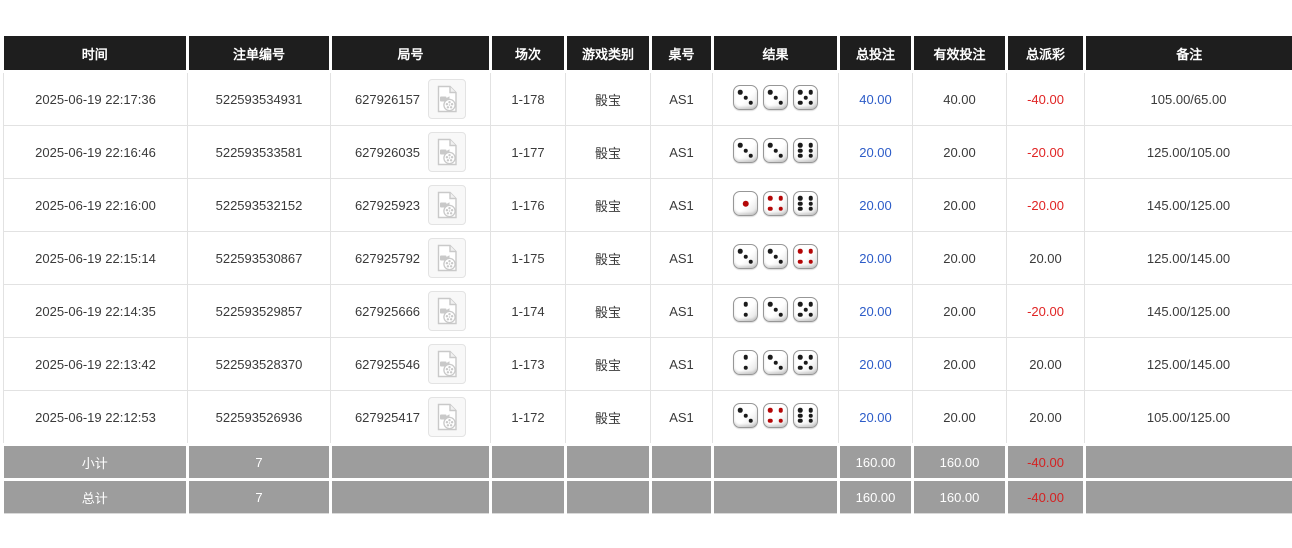 Image resolution: width=1292 pixels, height=548 pixels. Describe the element at coordinates (95, 364) in the screenshot. I see `time-cell: 2025-06-19 22:13:42` at that location.